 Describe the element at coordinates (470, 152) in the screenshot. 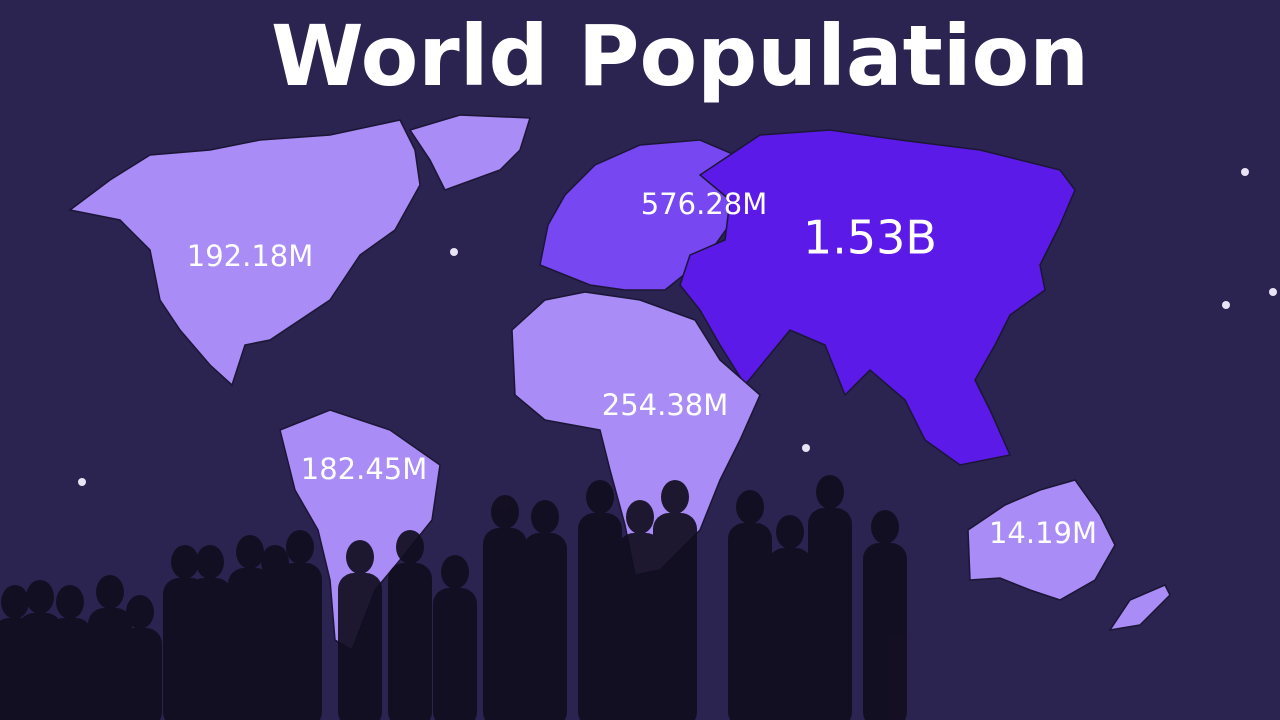

I see `greenland` at that location.